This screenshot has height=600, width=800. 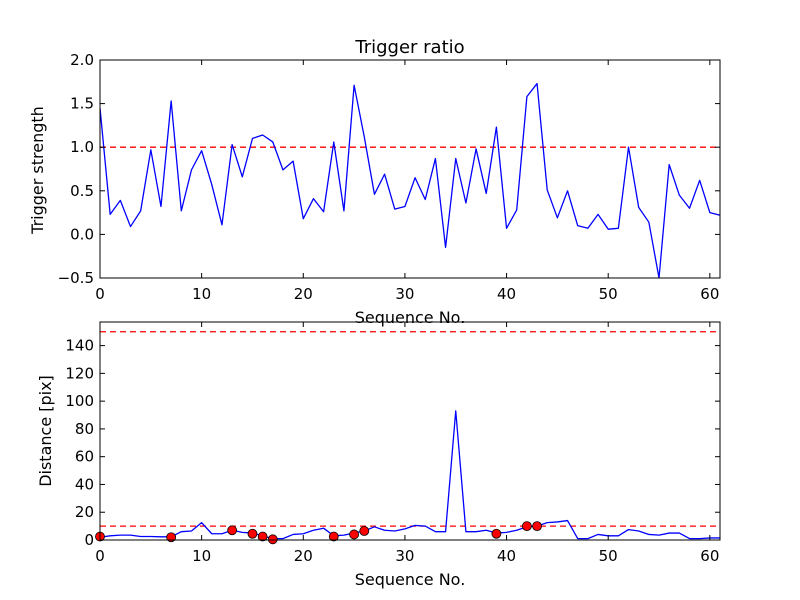 What do you see at coordinates (89, 540) in the screenshot?
I see `distance-y-tick-label-0: 0` at bounding box center [89, 540].